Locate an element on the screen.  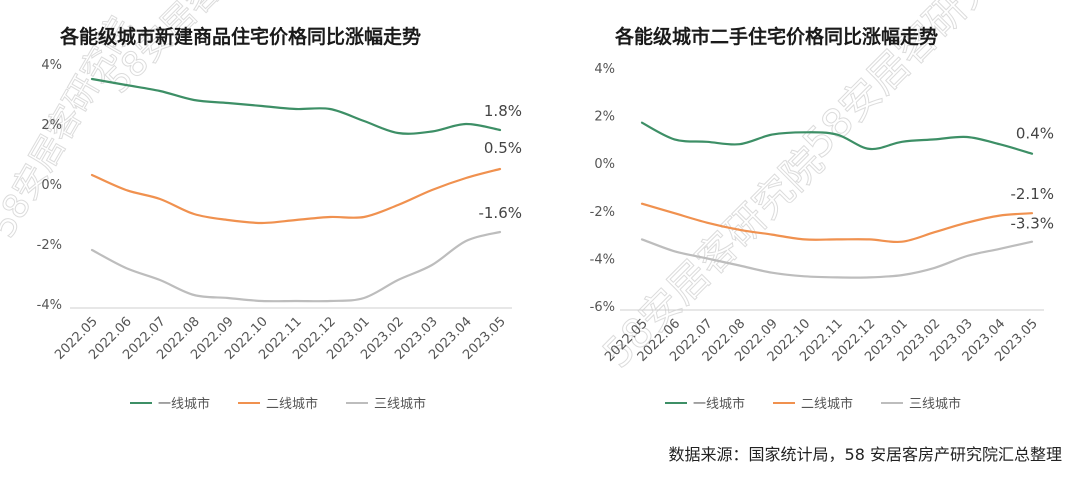
data-label-tier3: -3.3% is located at coordinates (1032, 224).